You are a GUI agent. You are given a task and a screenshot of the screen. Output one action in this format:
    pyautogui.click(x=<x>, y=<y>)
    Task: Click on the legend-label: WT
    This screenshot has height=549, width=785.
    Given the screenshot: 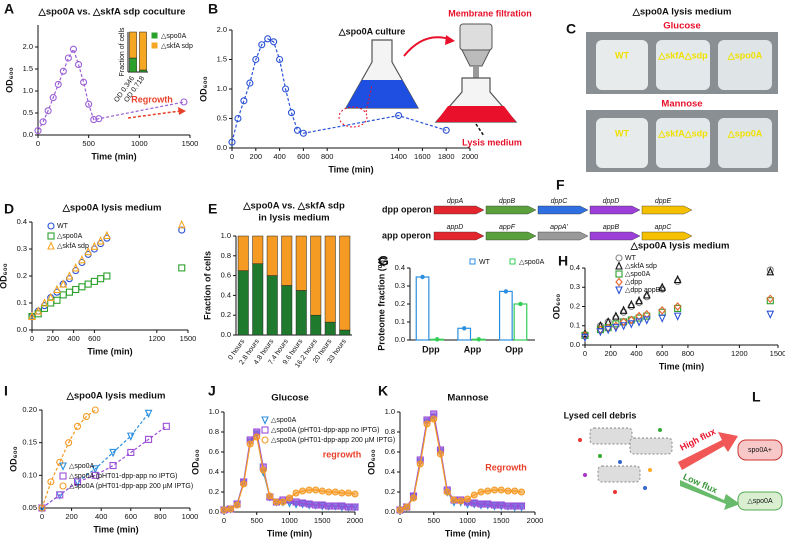 What is the action you would take?
    pyautogui.click(x=63, y=226)
    